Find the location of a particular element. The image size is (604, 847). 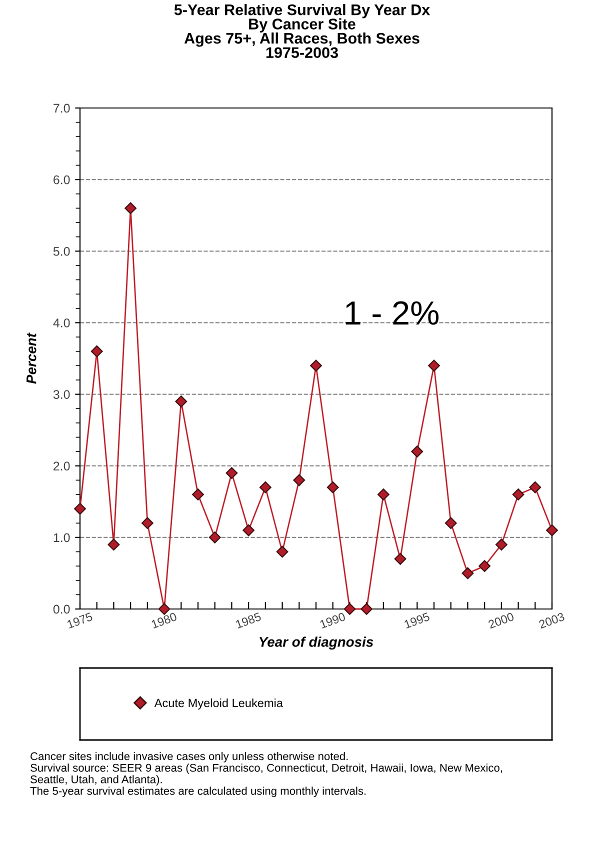

y-tick-label: 0.0 is located at coordinates (61, 609).